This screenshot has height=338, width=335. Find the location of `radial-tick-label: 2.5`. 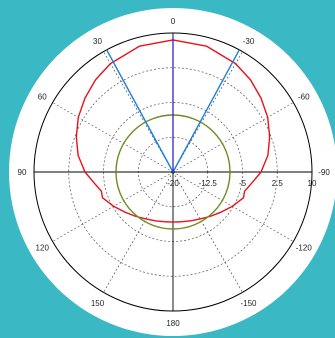

radial-tick-label: 2.5 is located at coordinates (278, 183).